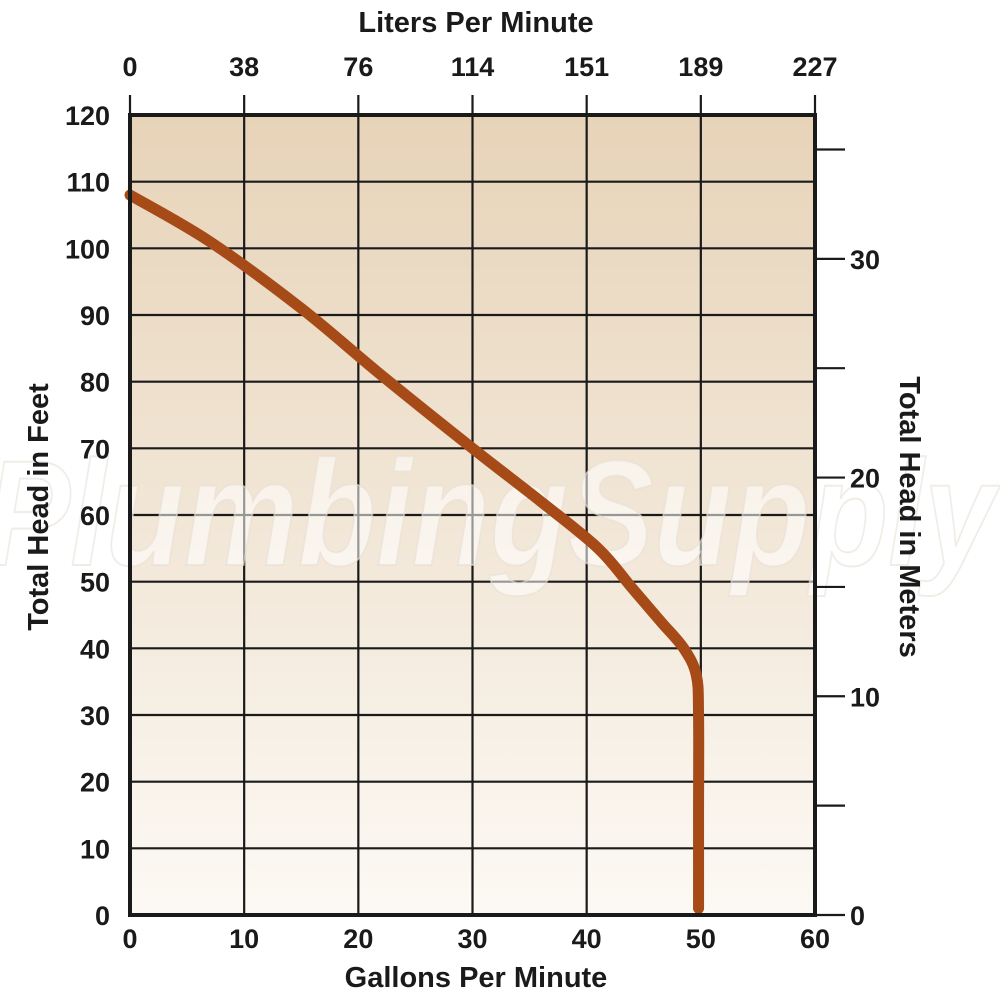  I want to click on y-tick-label-right: 0, so click(857, 916).